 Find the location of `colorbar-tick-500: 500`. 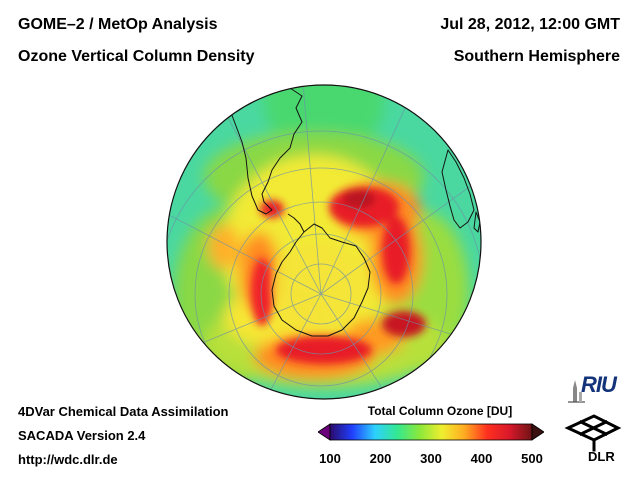

colorbar-tick-500: 500 is located at coordinates (532, 458).